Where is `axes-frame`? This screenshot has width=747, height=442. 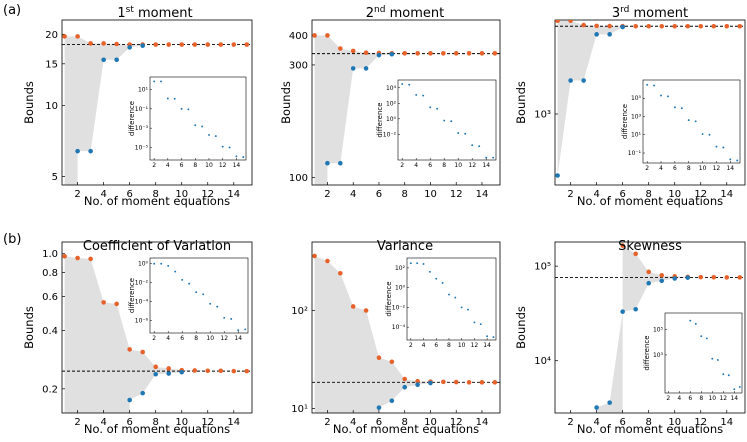 axes-frame is located at coordinates (406, 102).